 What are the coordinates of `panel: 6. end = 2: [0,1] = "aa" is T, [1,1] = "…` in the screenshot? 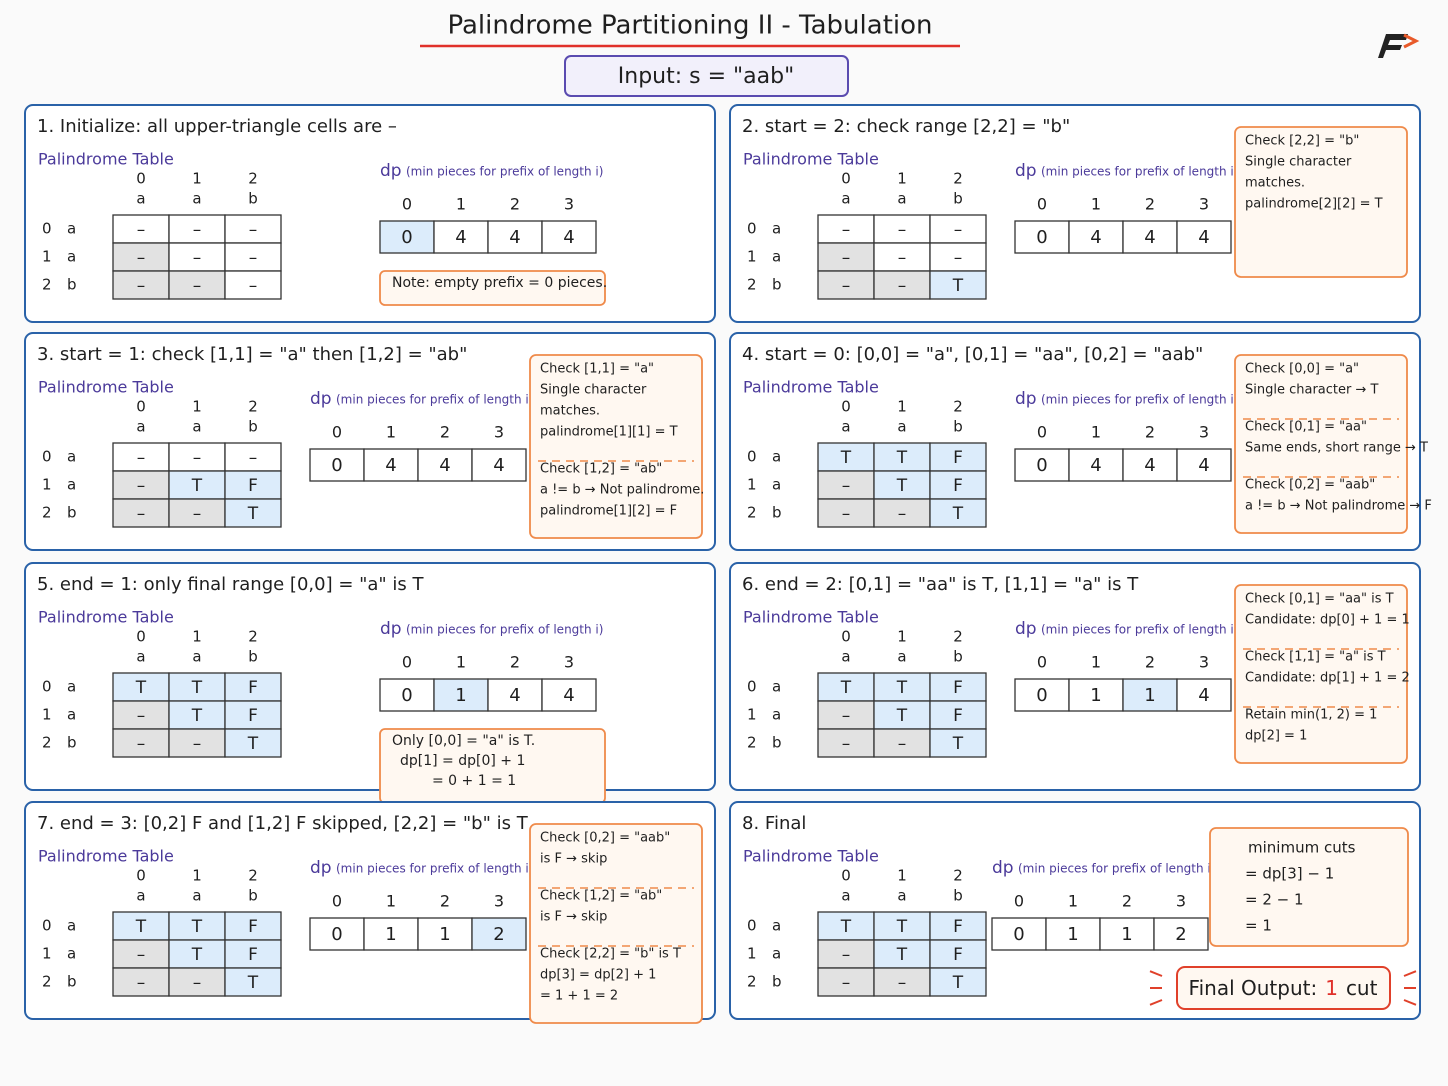 It's located at (1075, 676).